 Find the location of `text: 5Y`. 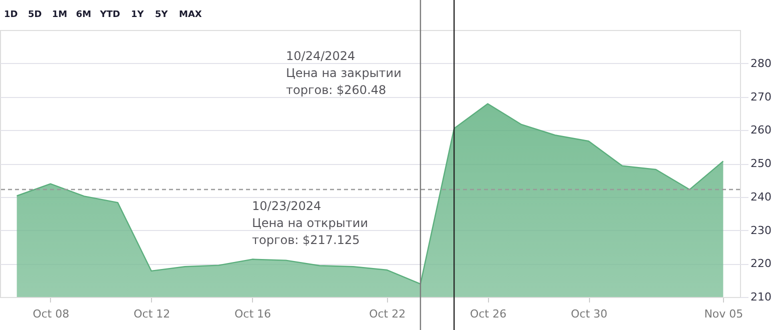

text: 5Y is located at coordinates (161, 15).